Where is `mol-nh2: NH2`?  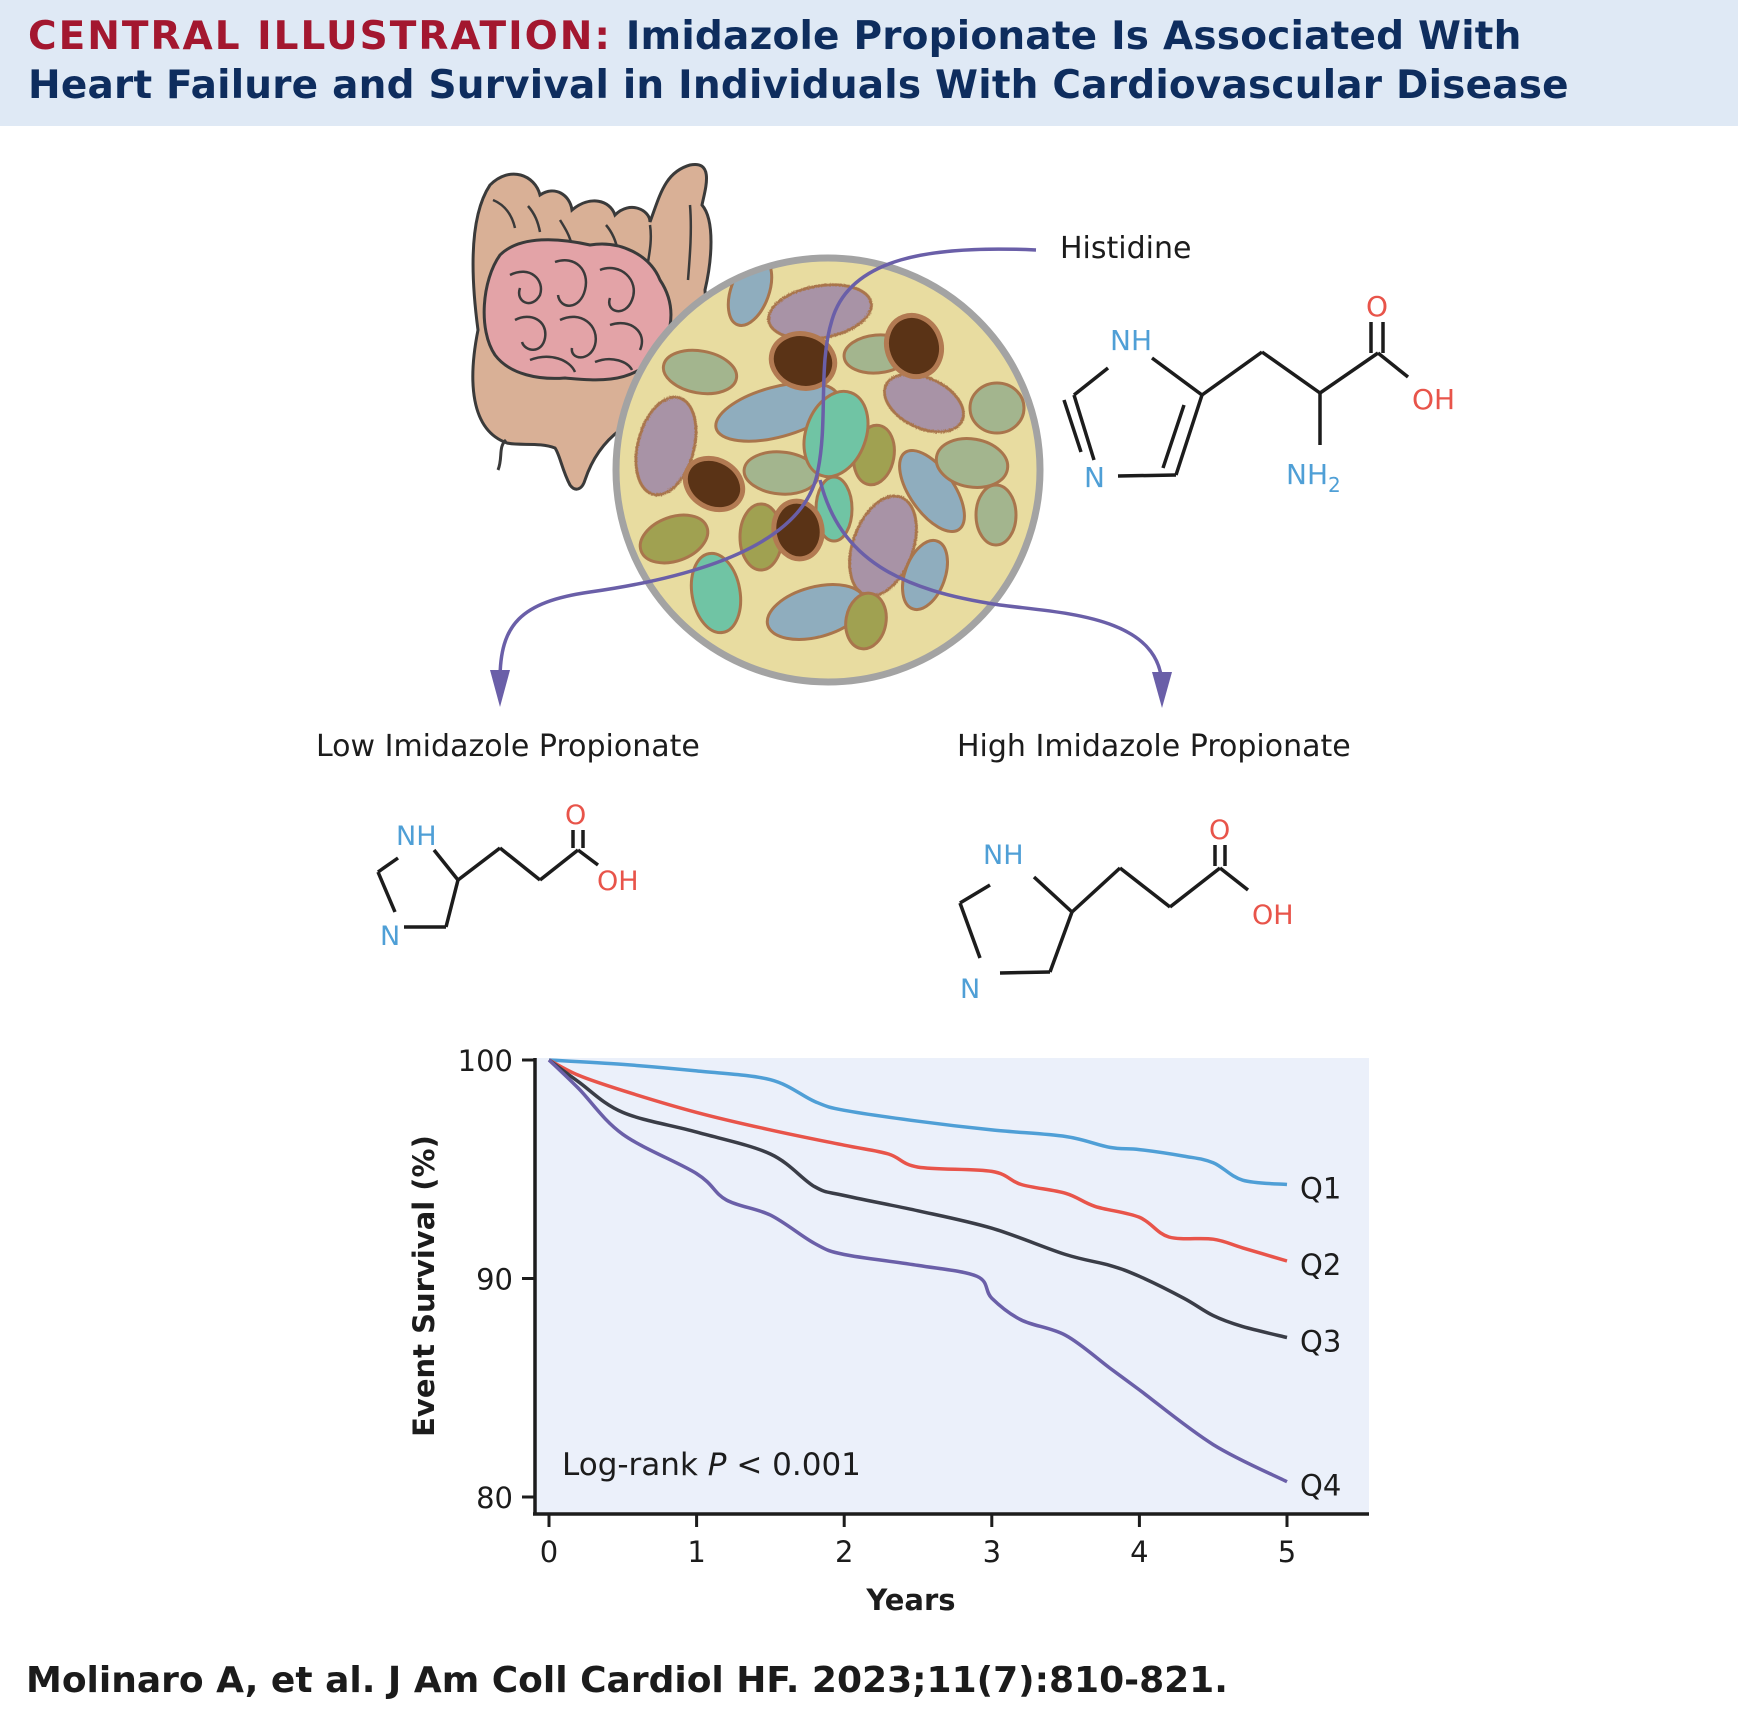
mol-nh2: NH2 is located at coordinates (1313, 477).